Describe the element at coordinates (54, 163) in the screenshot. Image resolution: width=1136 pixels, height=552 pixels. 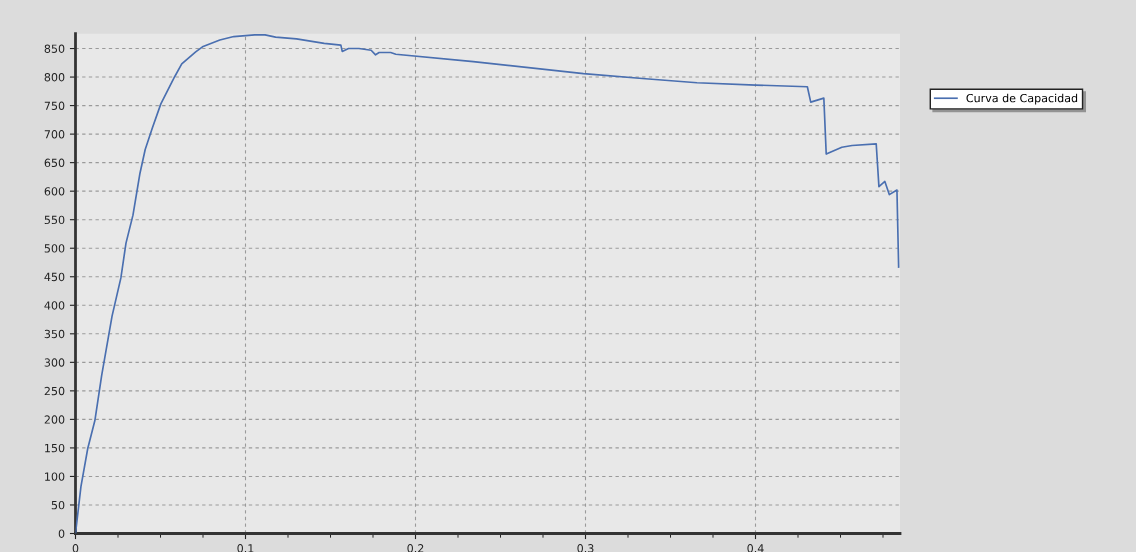
I see `y-tick-label: 650` at that location.